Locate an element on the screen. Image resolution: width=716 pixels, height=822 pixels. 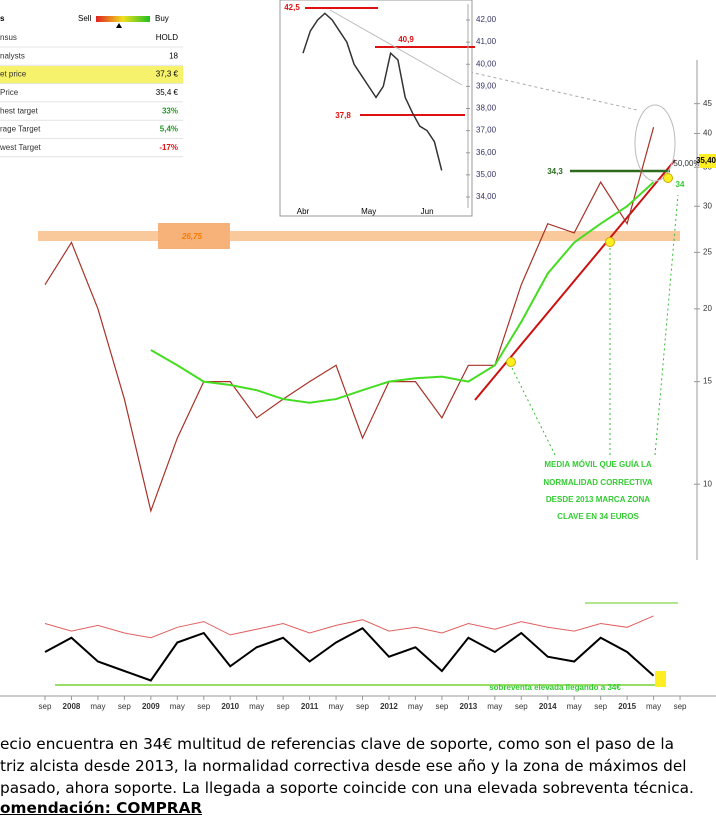
table-header: s is located at coordinates (2, 18).